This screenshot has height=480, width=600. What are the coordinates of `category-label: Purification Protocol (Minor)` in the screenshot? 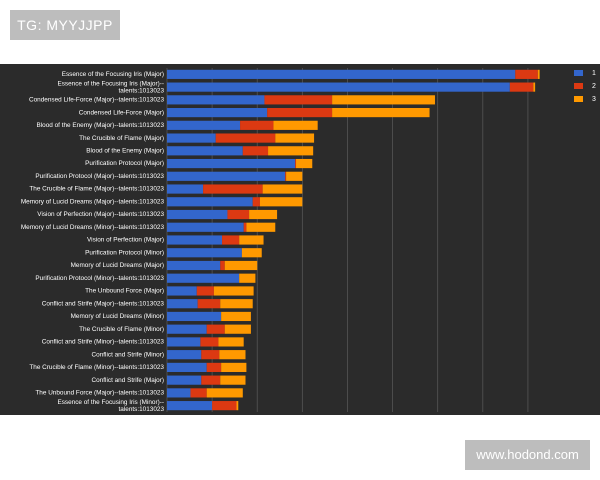 It's located at (124, 252).